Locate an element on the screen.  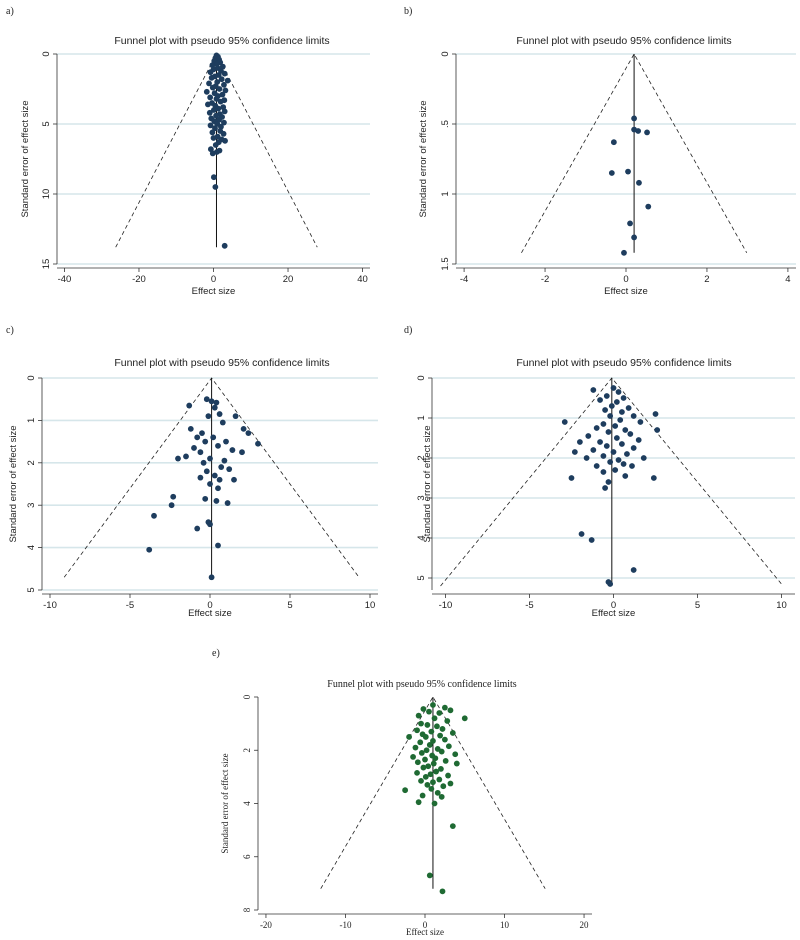
x-tick-label: 40 is located at coordinates (362, 279).